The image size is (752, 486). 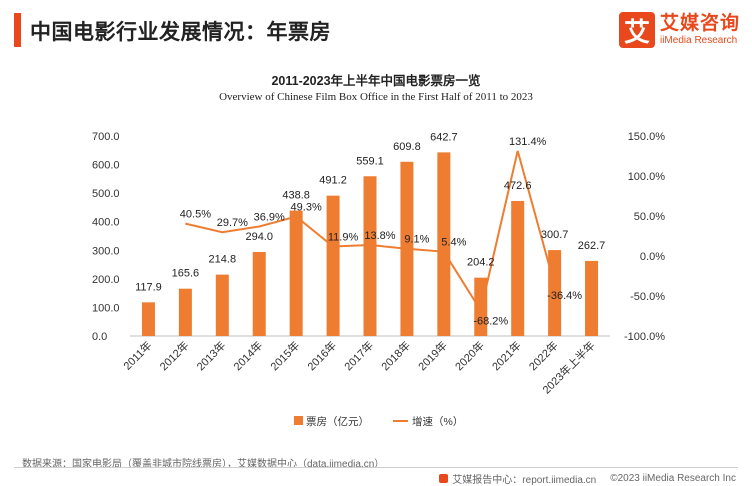 What do you see at coordinates (298, 420) in the screenshot?
I see `legend-bar-swatch` at bounding box center [298, 420].